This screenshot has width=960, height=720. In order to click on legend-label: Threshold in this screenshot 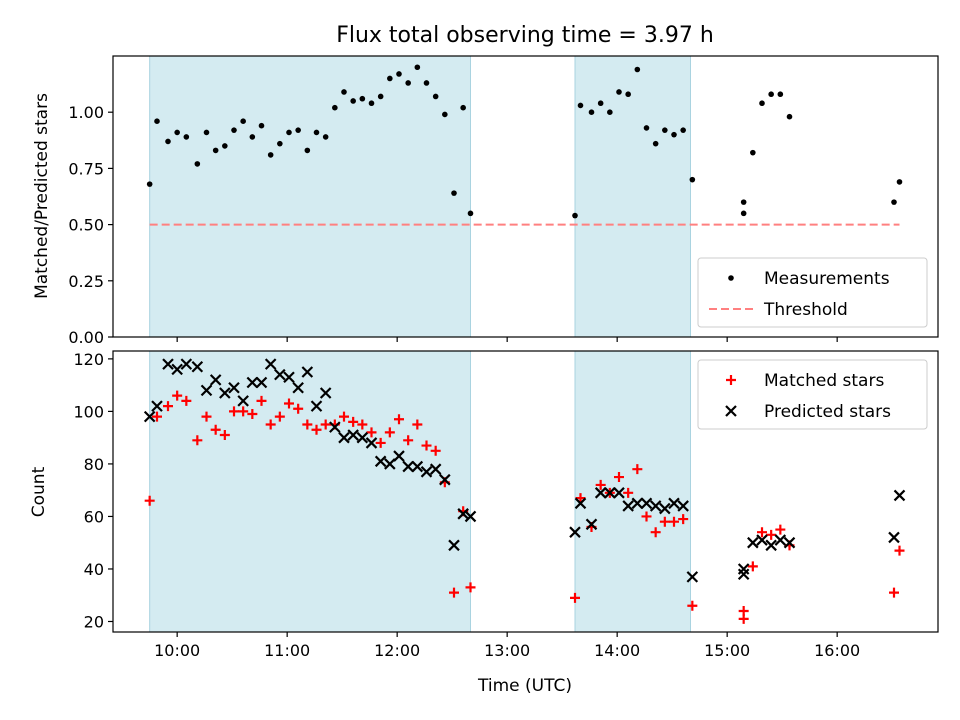, I will do `click(805, 310)`.